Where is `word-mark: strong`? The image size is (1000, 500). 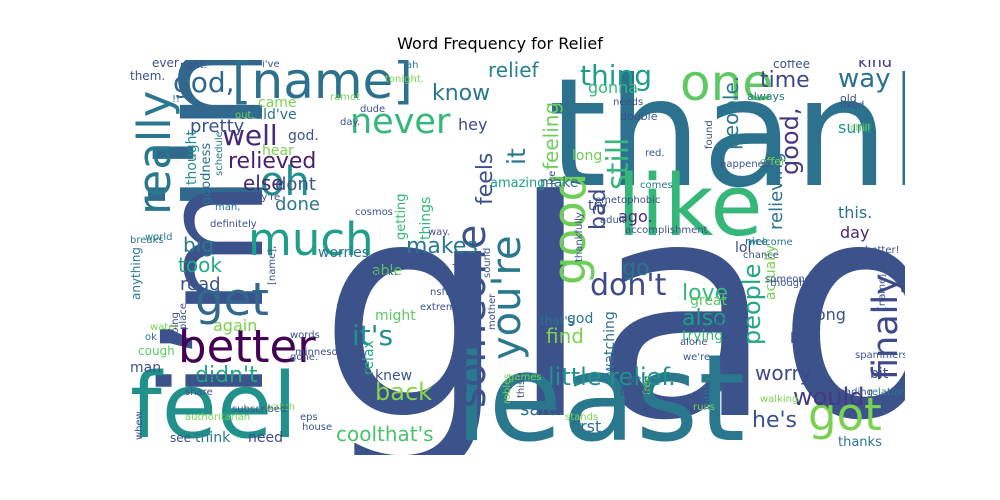 word-mark: strong is located at coordinates (820, 314).